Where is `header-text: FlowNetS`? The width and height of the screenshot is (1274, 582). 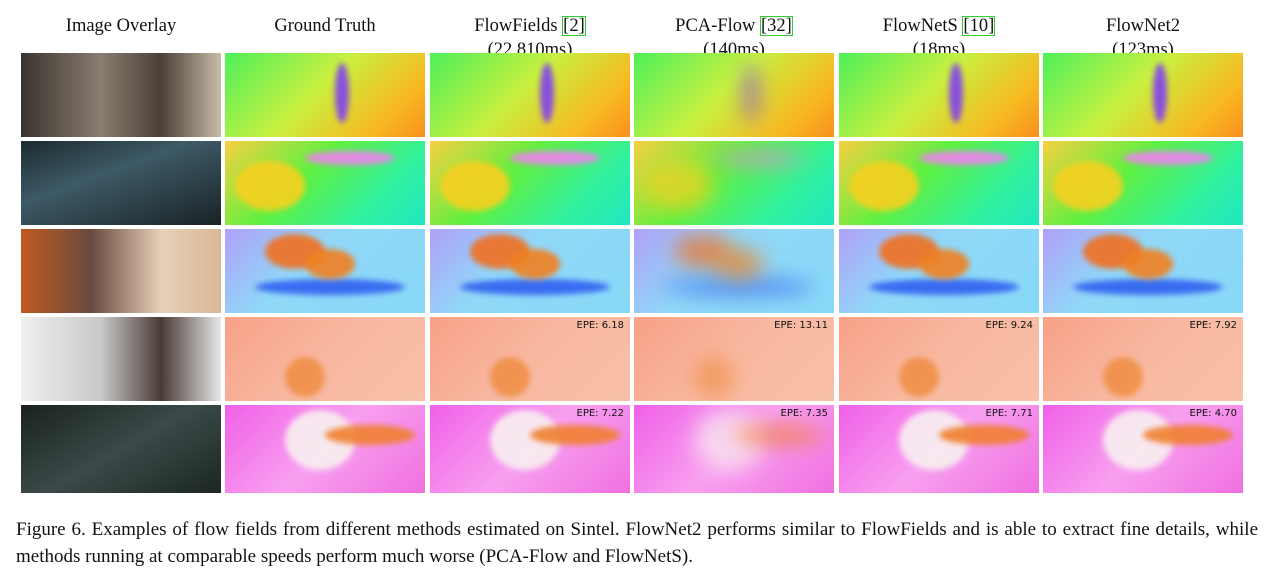
header-text: FlowNetS is located at coordinates (920, 26).